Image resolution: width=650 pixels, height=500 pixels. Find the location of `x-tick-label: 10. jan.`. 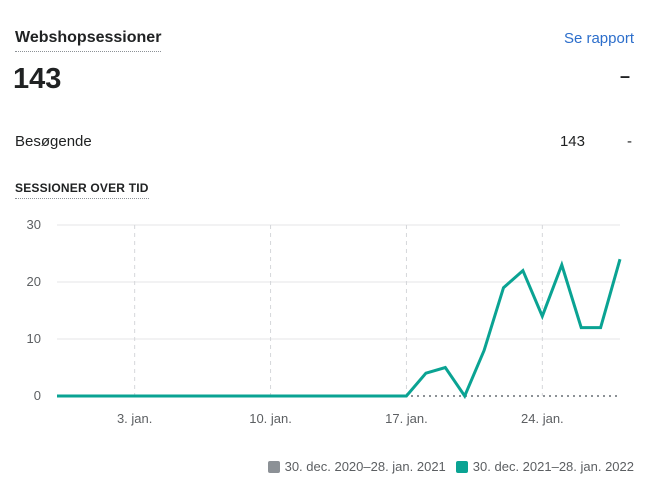

x-tick-label: 10. jan. is located at coordinates (270, 418).